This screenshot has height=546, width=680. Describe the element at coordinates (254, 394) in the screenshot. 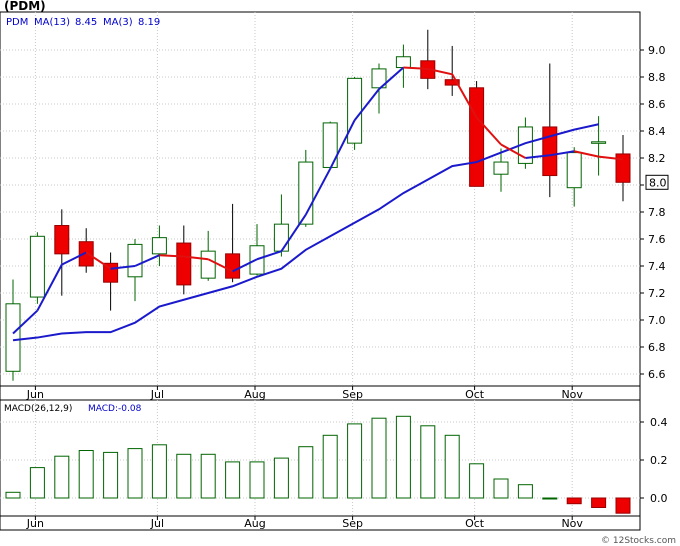

I see `price-x-tick-label: Aug` at that location.